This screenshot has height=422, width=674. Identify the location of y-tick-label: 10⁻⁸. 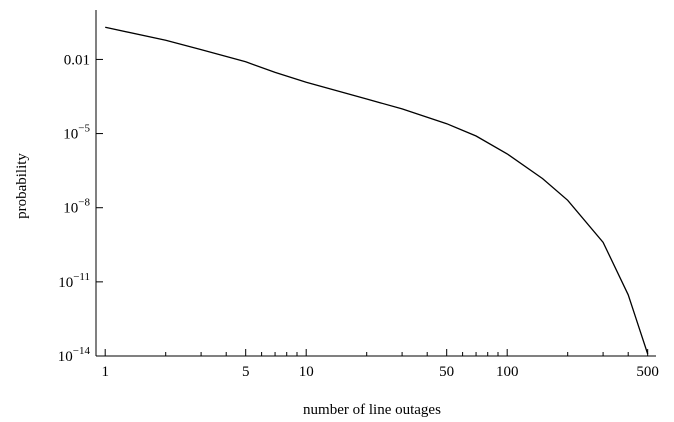
(76, 207).